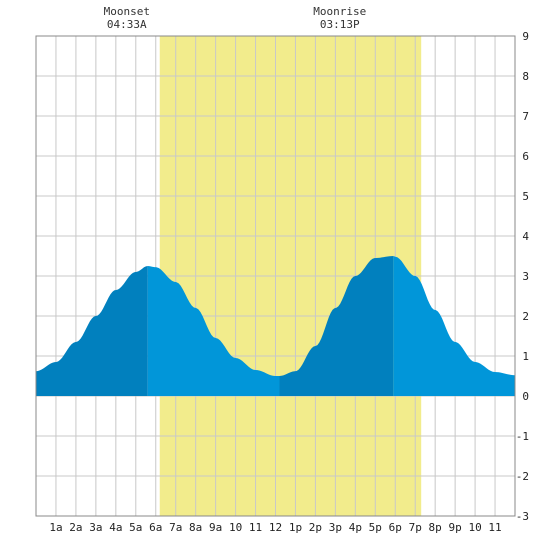 The image size is (550, 550). Describe the element at coordinates (525, 396) in the screenshot. I see `y-tick-label: 0` at that location.